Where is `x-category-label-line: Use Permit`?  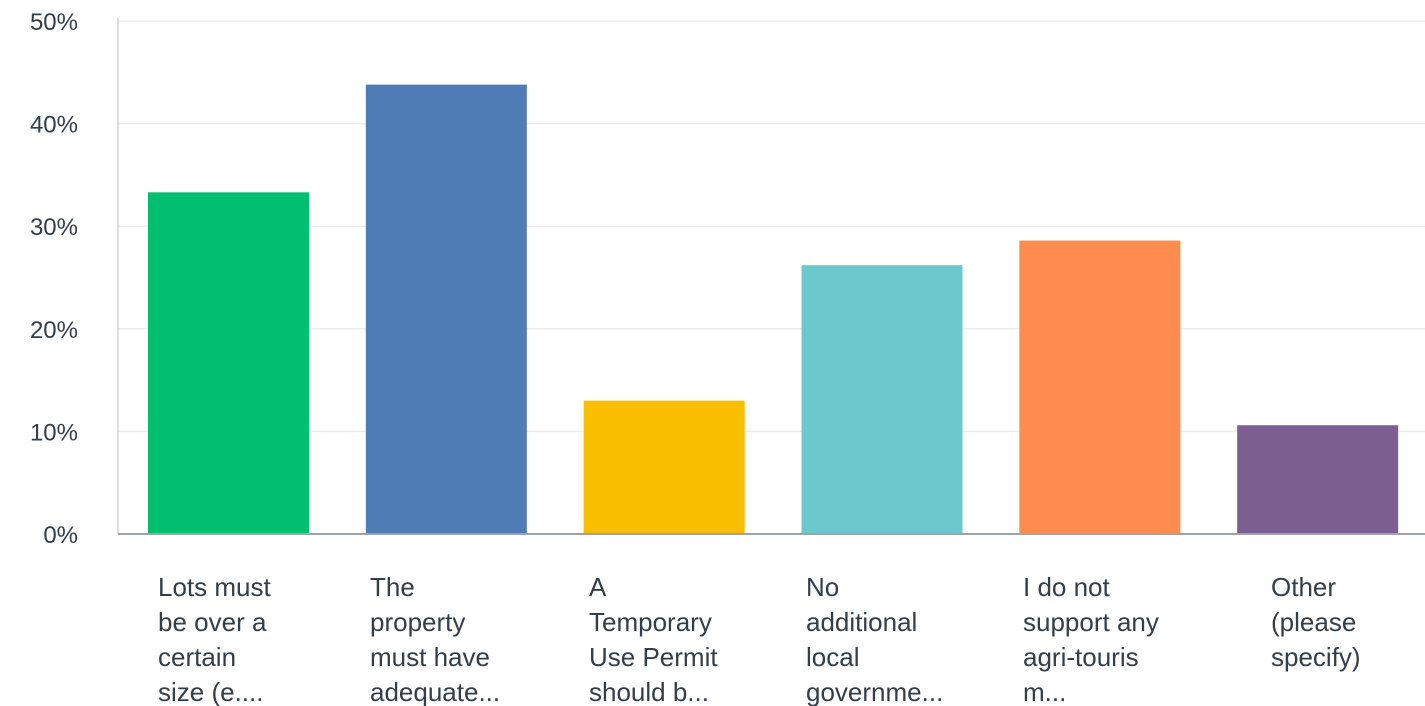 x-category-label-line: Use Permit is located at coordinates (653, 657).